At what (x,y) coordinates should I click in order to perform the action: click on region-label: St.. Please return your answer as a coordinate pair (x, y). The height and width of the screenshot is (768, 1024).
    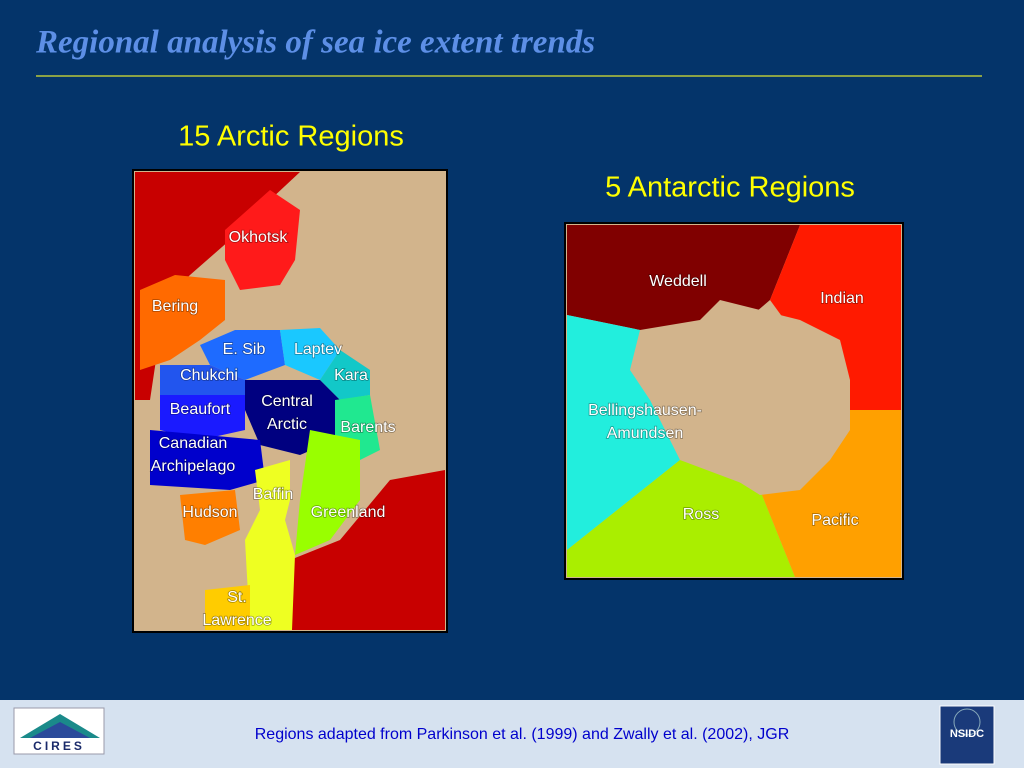
    Looking at the image, I should click on (237, 597).